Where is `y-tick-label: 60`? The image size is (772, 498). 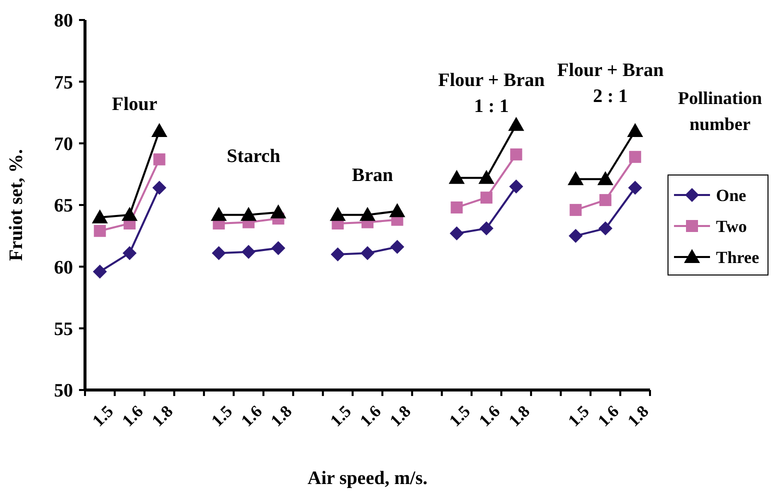
y-tick-label: 60 is located at coordinates (63, 267).